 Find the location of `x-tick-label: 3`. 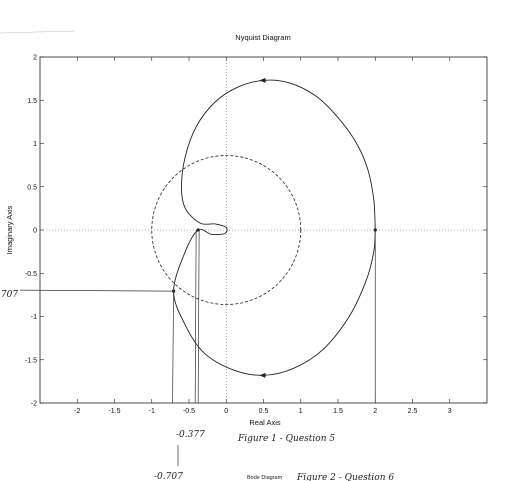

x-tick-label: 3 is located at coordinates (450, 411).